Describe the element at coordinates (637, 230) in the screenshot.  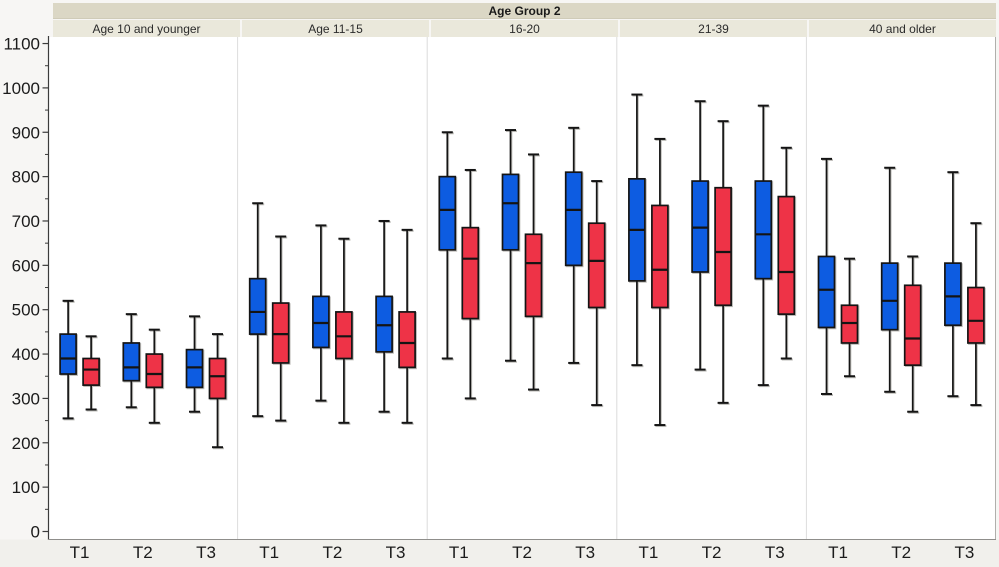
I see `box-p4-T1-blue` at that location.